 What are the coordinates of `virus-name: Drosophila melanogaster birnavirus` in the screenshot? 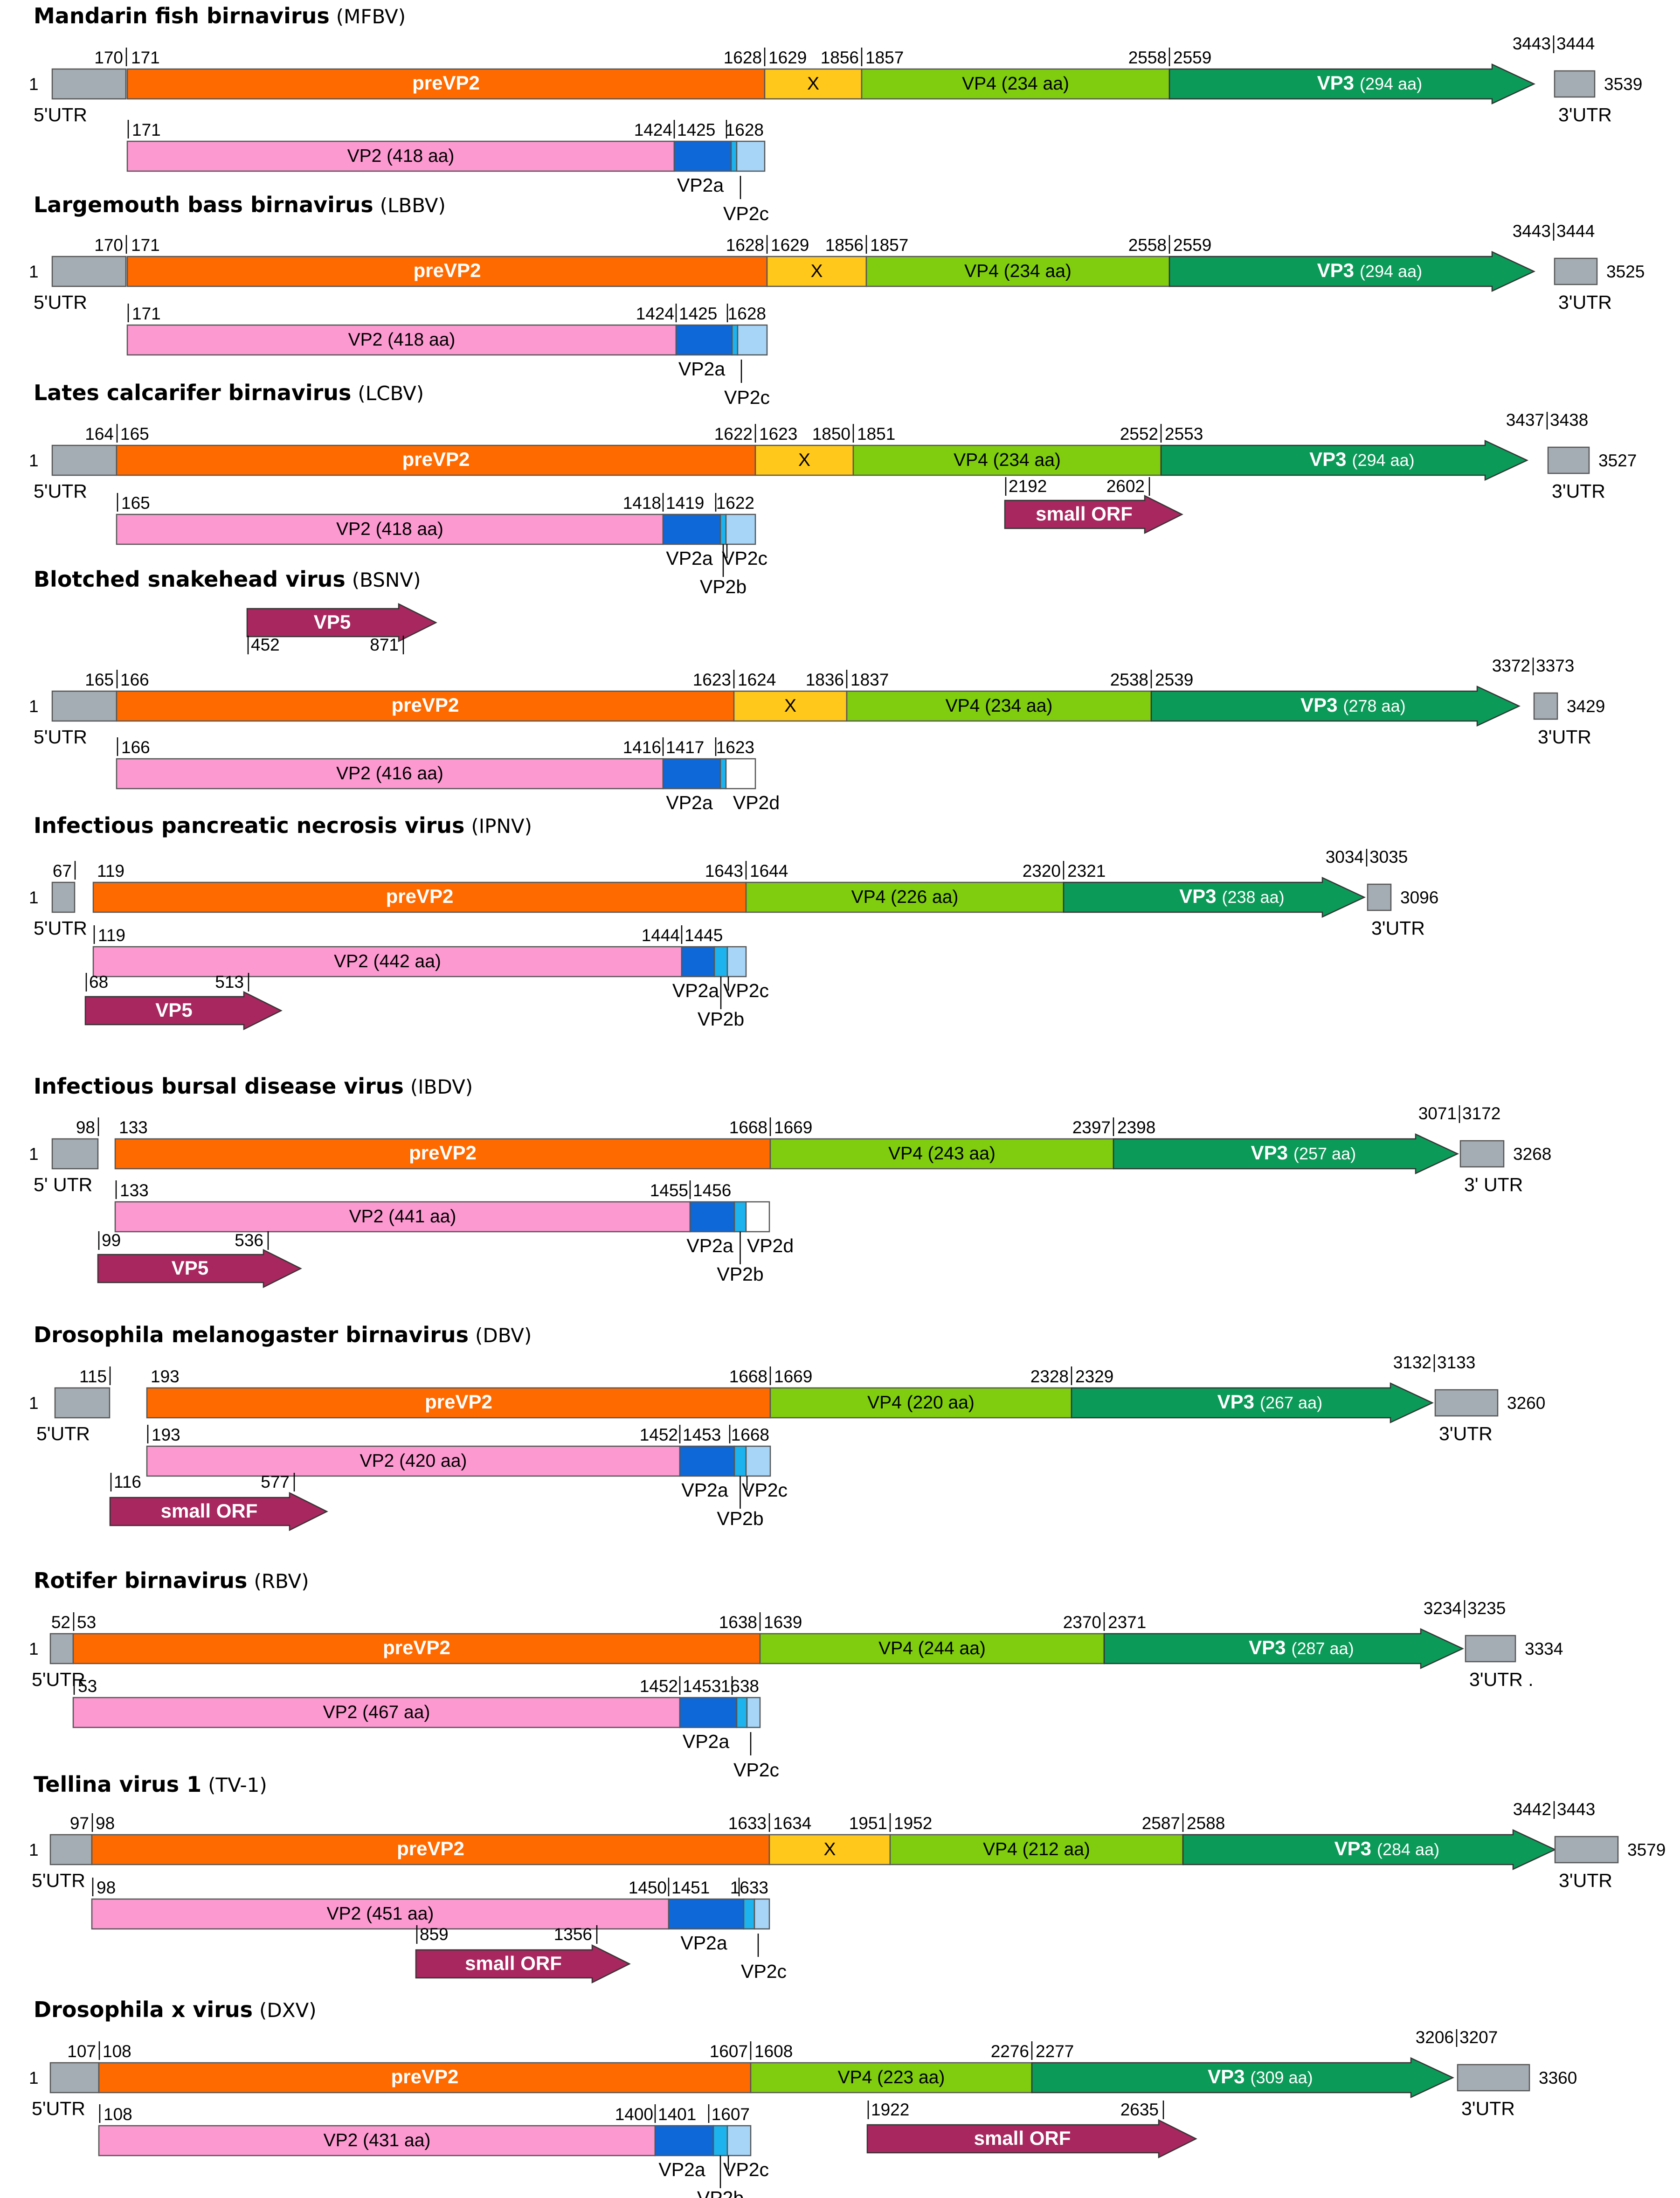 It's located at (252, 1334).